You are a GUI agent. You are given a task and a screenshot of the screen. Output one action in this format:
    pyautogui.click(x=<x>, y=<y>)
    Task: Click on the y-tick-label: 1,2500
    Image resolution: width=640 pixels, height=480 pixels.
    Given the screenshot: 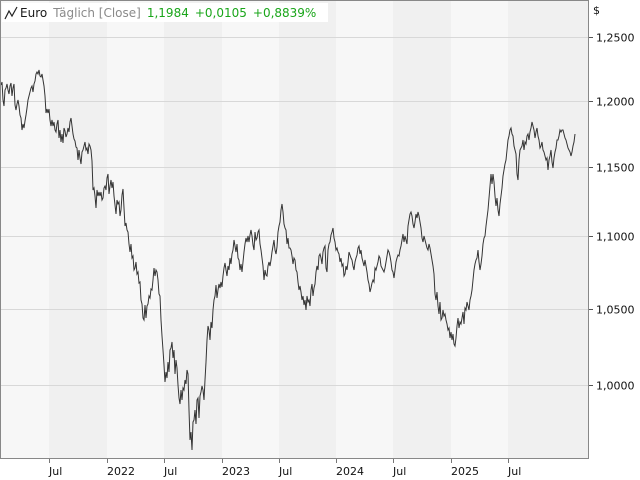 What is the action you would take?
    pyautogui.click(x=615, y=38)
    